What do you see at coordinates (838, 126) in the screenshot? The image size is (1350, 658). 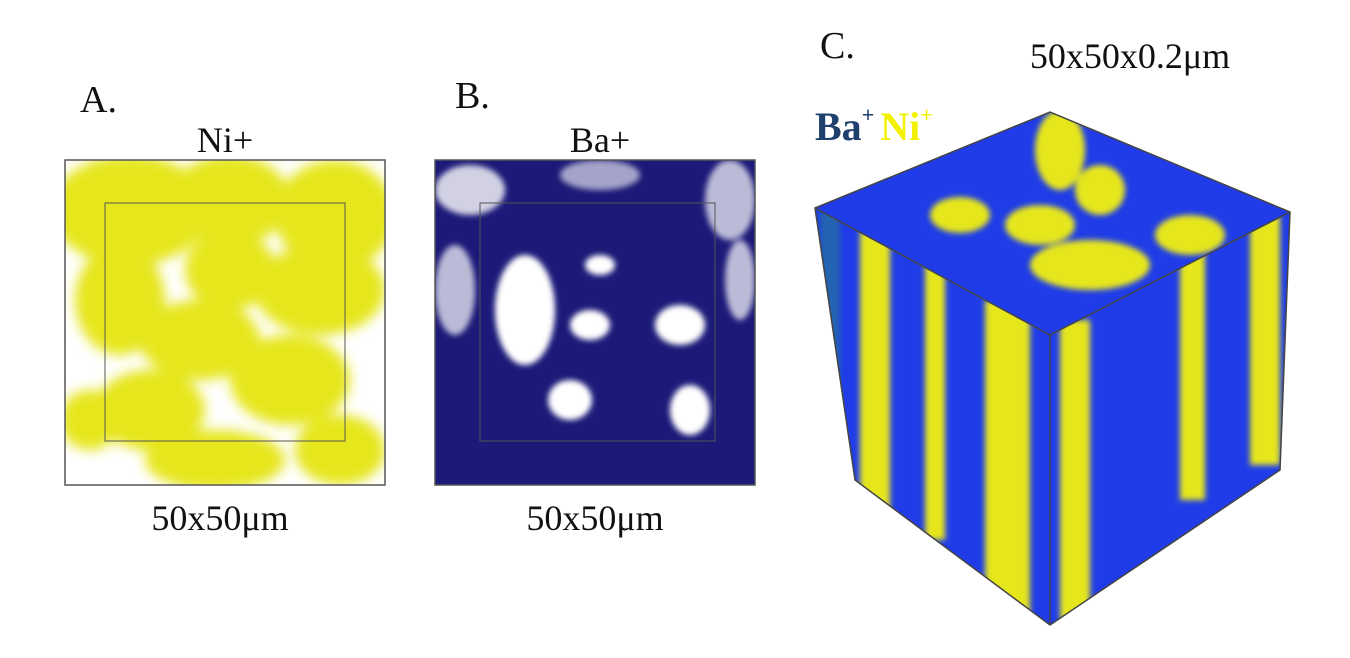 I see `legend-ion: Ba` at bounding box center [838, 126].